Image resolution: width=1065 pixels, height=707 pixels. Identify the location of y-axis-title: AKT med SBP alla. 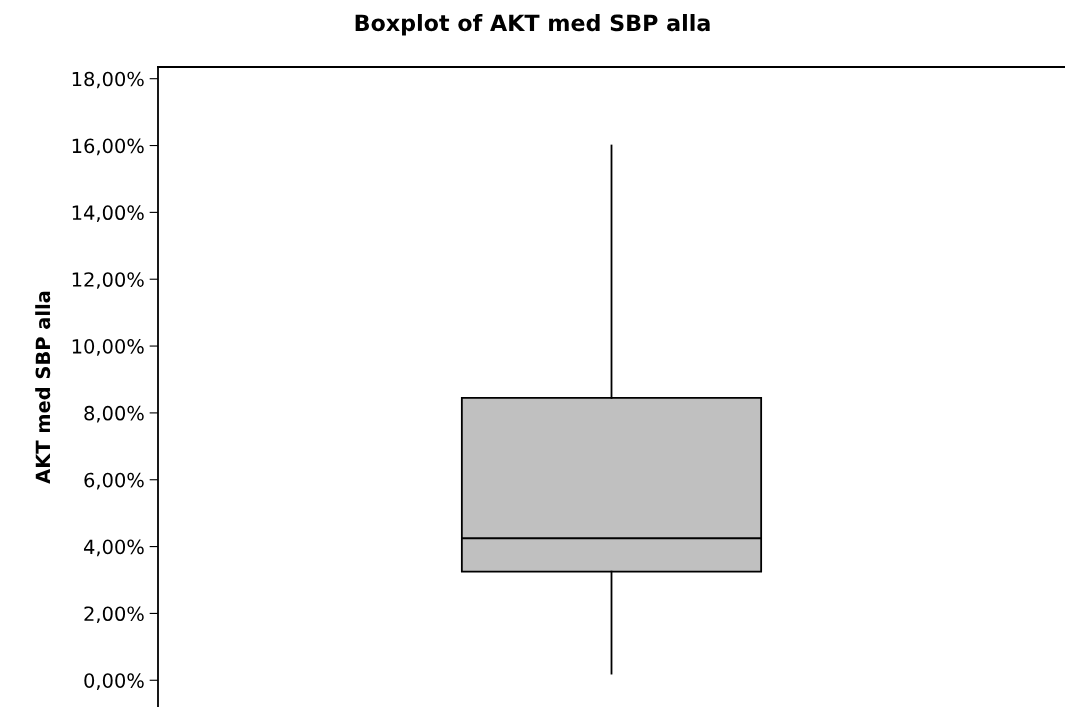
(43, 387).